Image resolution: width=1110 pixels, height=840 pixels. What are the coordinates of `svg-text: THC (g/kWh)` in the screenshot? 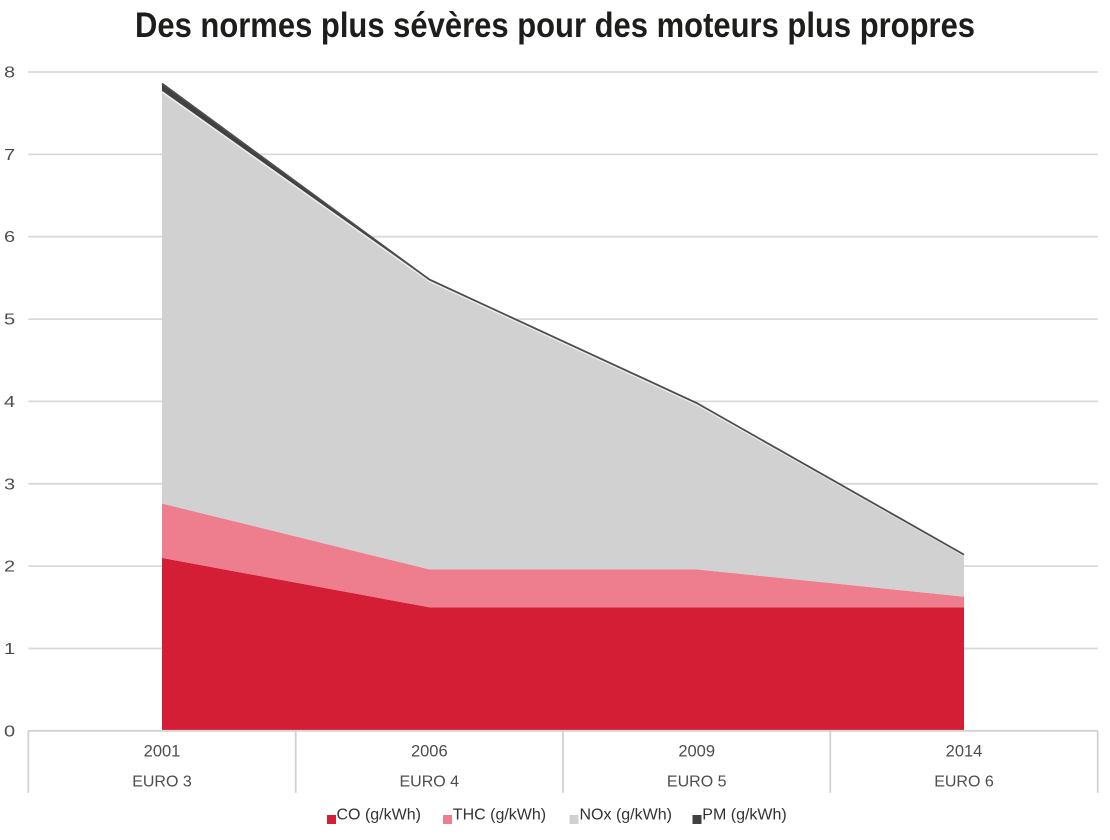 It's located at (499, 815).